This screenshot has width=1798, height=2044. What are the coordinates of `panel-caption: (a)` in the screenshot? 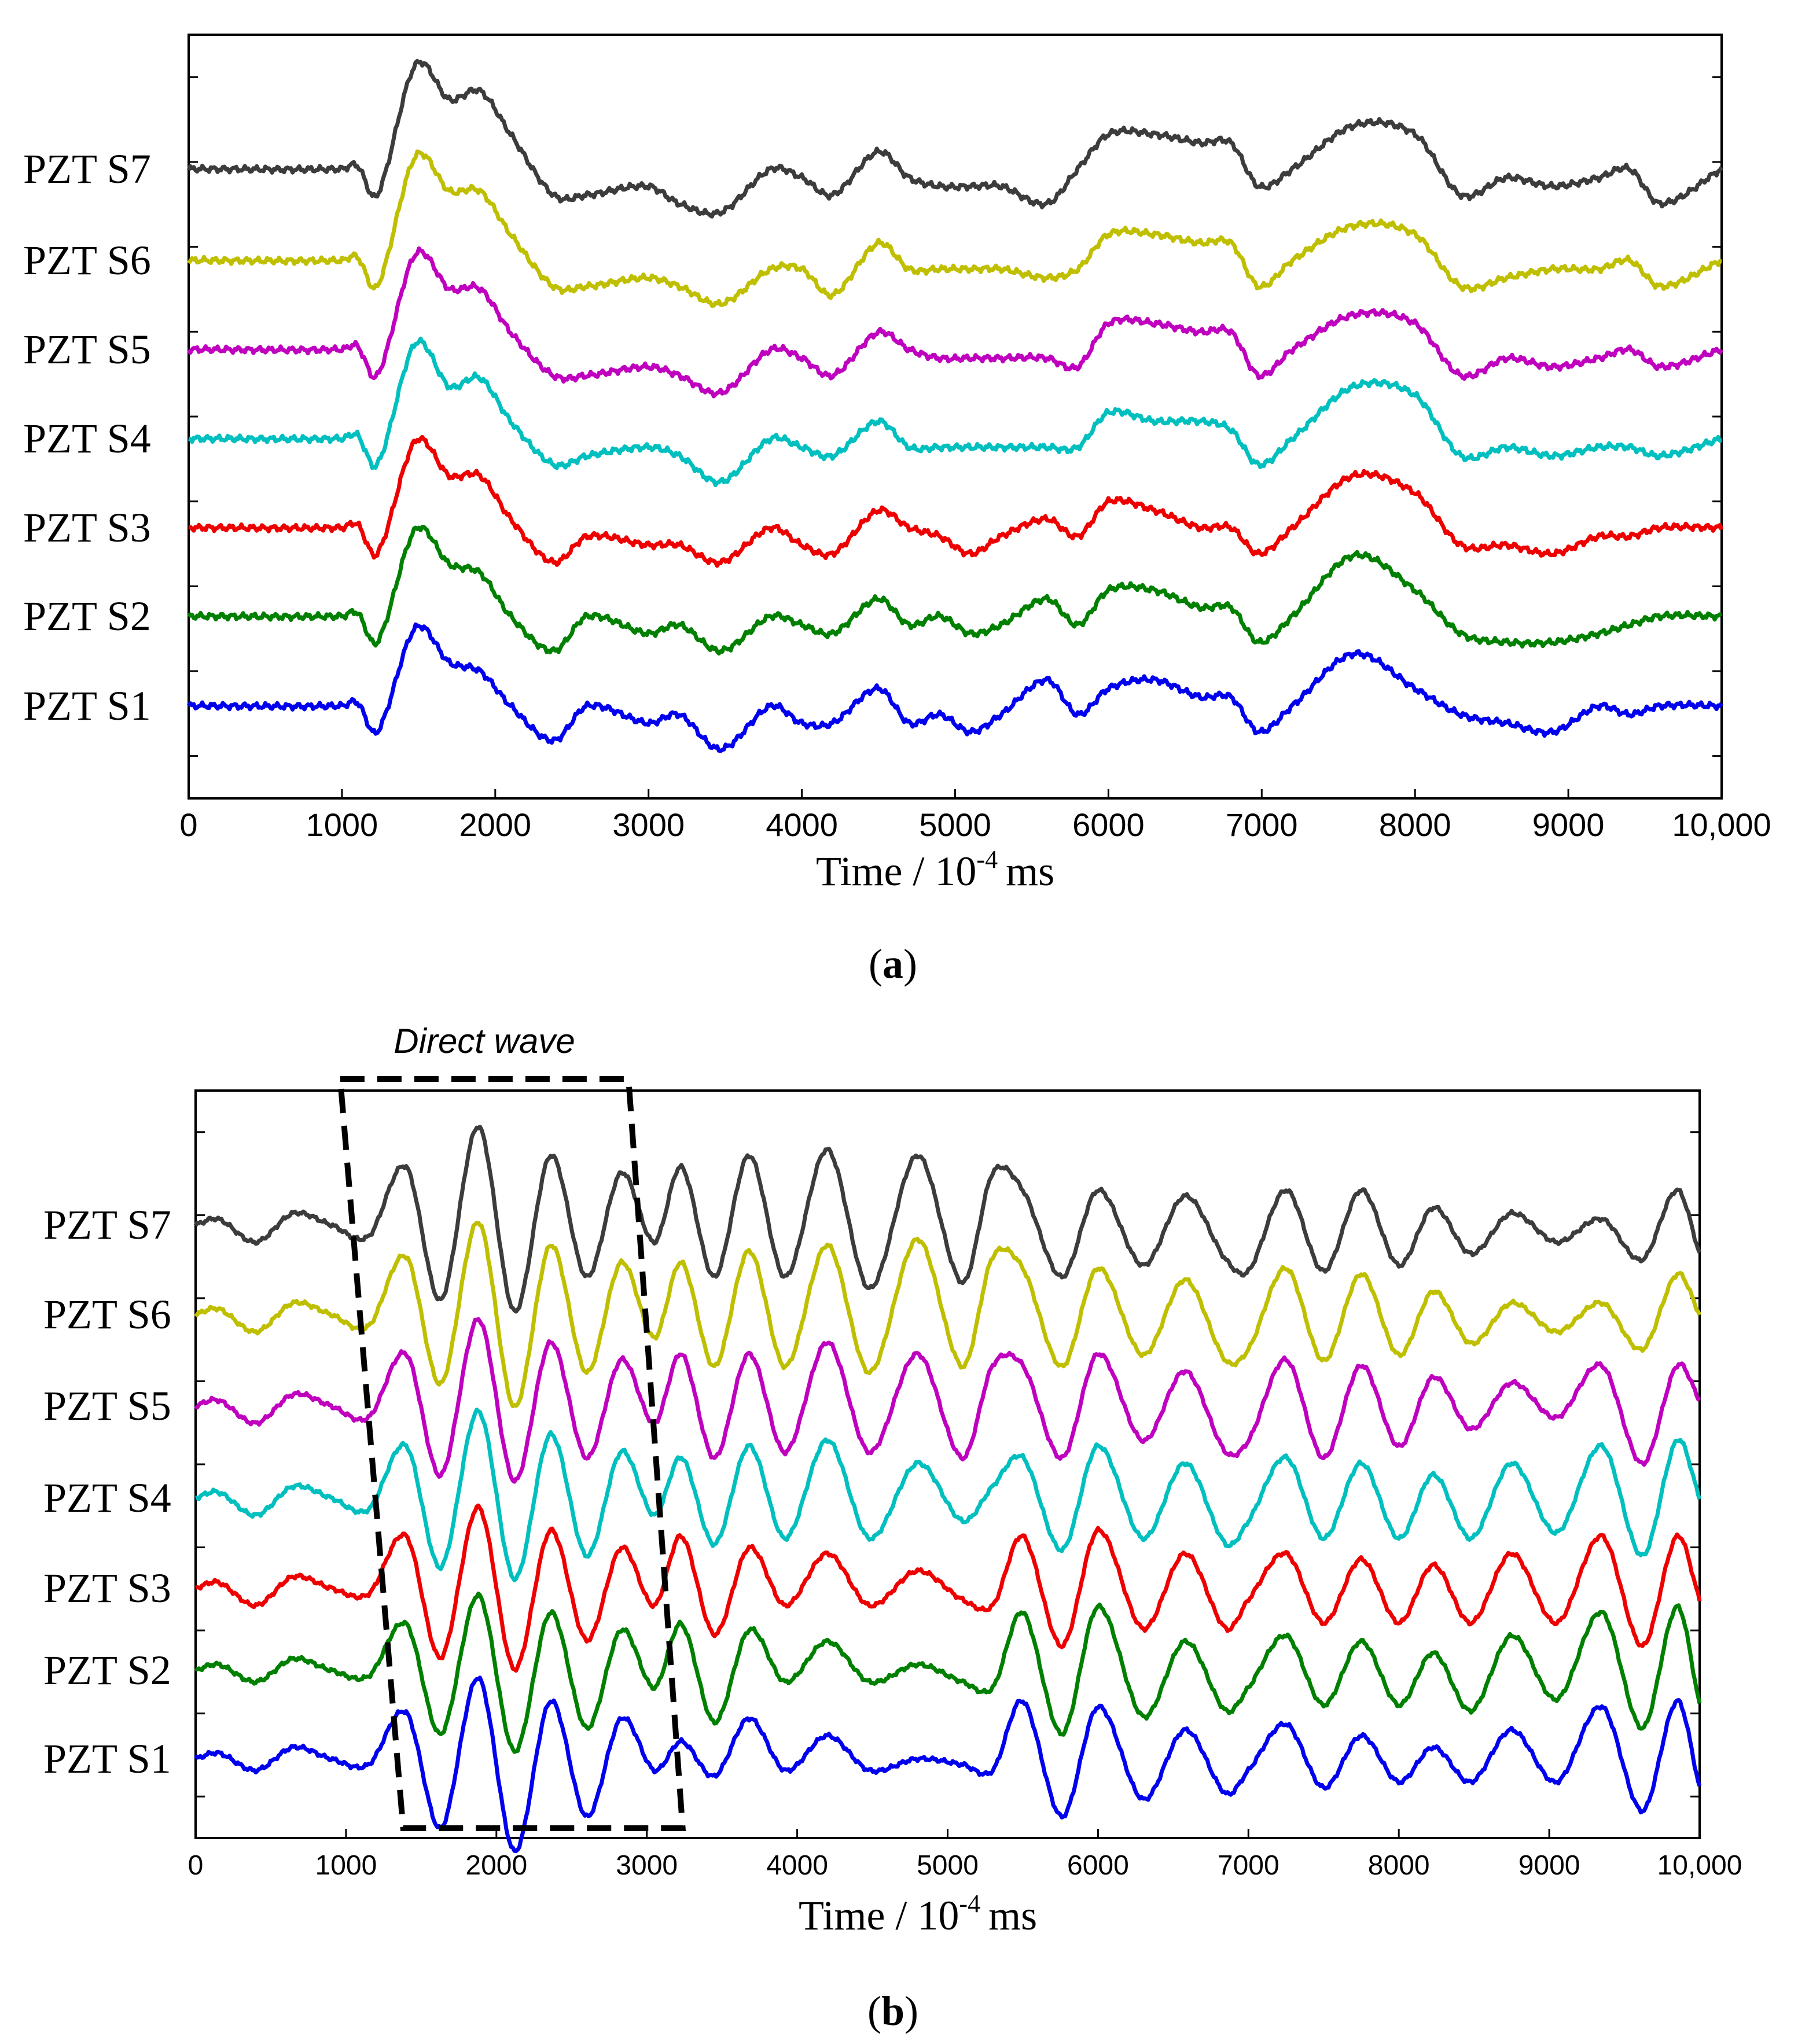 It's located at (893, 964).